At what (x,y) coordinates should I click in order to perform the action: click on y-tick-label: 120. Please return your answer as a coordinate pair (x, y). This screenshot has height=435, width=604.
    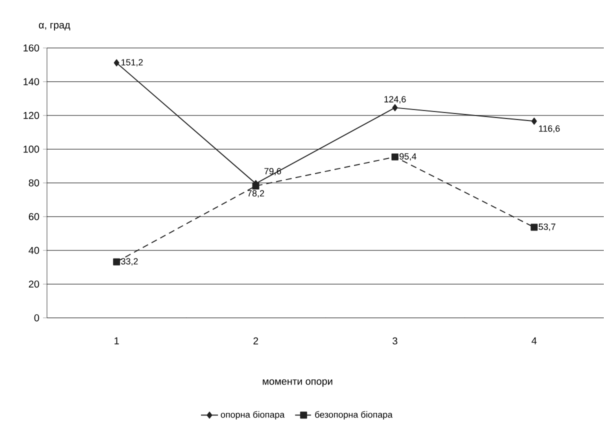
    Looking at the image, I should click on (32, 116).